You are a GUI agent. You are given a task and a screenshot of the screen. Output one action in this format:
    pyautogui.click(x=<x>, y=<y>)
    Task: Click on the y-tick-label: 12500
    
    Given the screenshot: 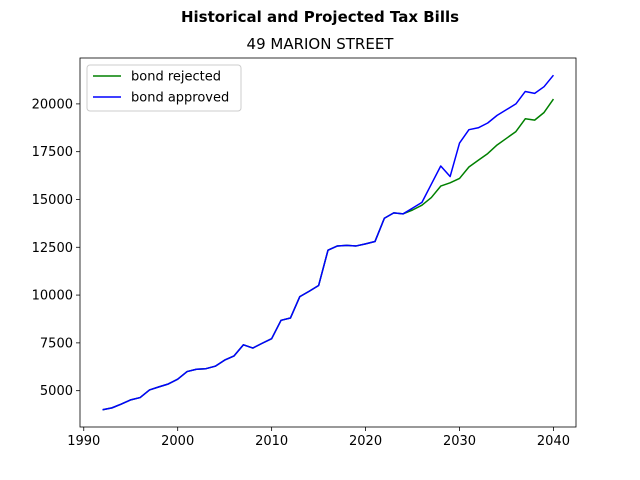 What is the action you would take?
    pyautogui.click(x=52, y=248)
    